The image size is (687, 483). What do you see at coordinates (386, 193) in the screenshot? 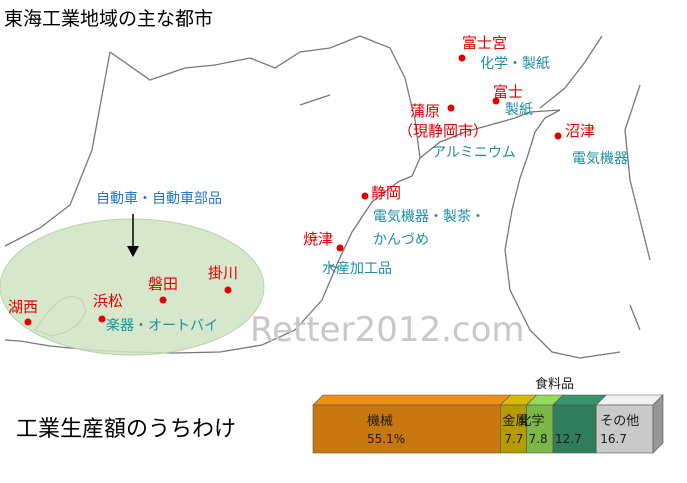
I see `city-name: 静岡` at bounding box center [386, 193].